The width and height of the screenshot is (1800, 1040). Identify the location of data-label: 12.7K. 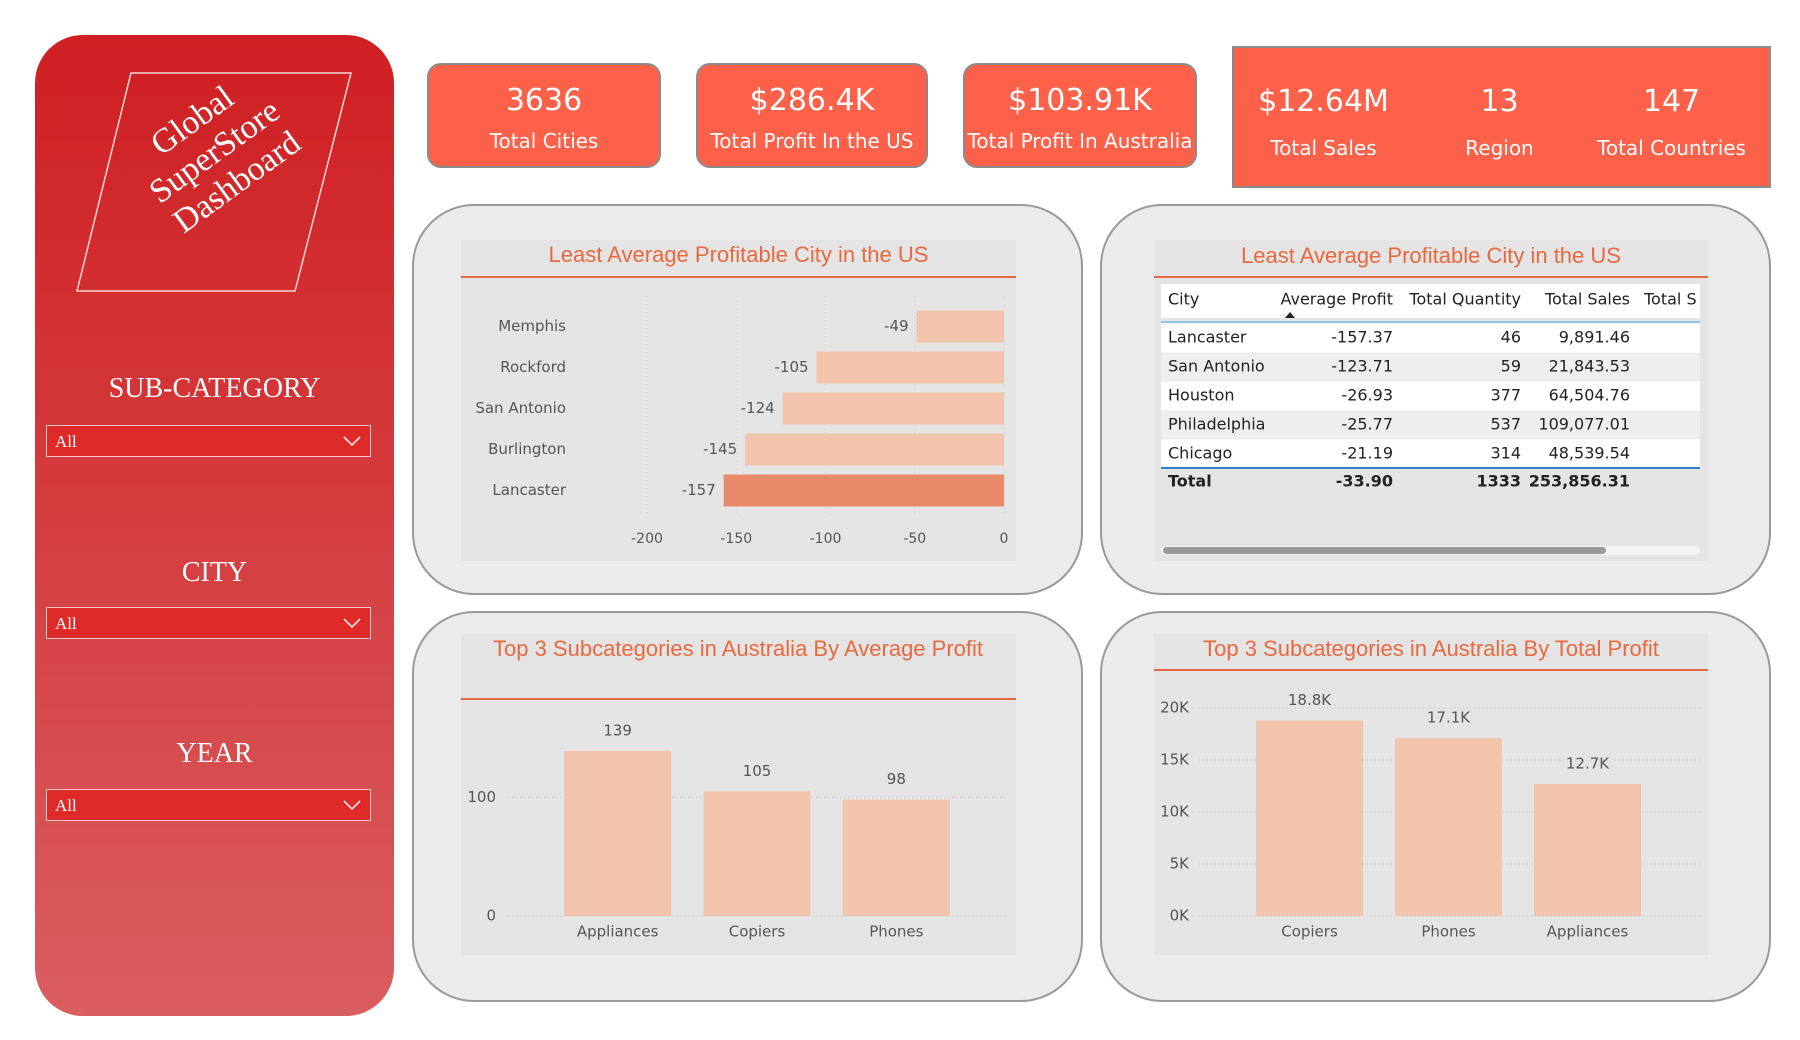
(1588, 763).